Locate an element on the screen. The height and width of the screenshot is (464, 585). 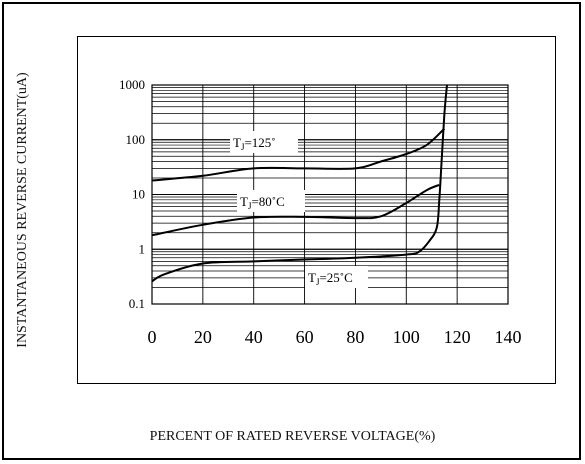
x-tick-label: 0 is located at coordinates (152, 337).